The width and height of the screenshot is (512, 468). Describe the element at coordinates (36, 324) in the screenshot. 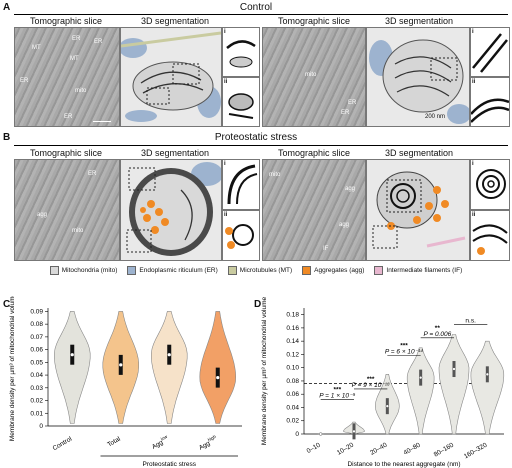

I see `y-tick-label: 0.08` at that location.